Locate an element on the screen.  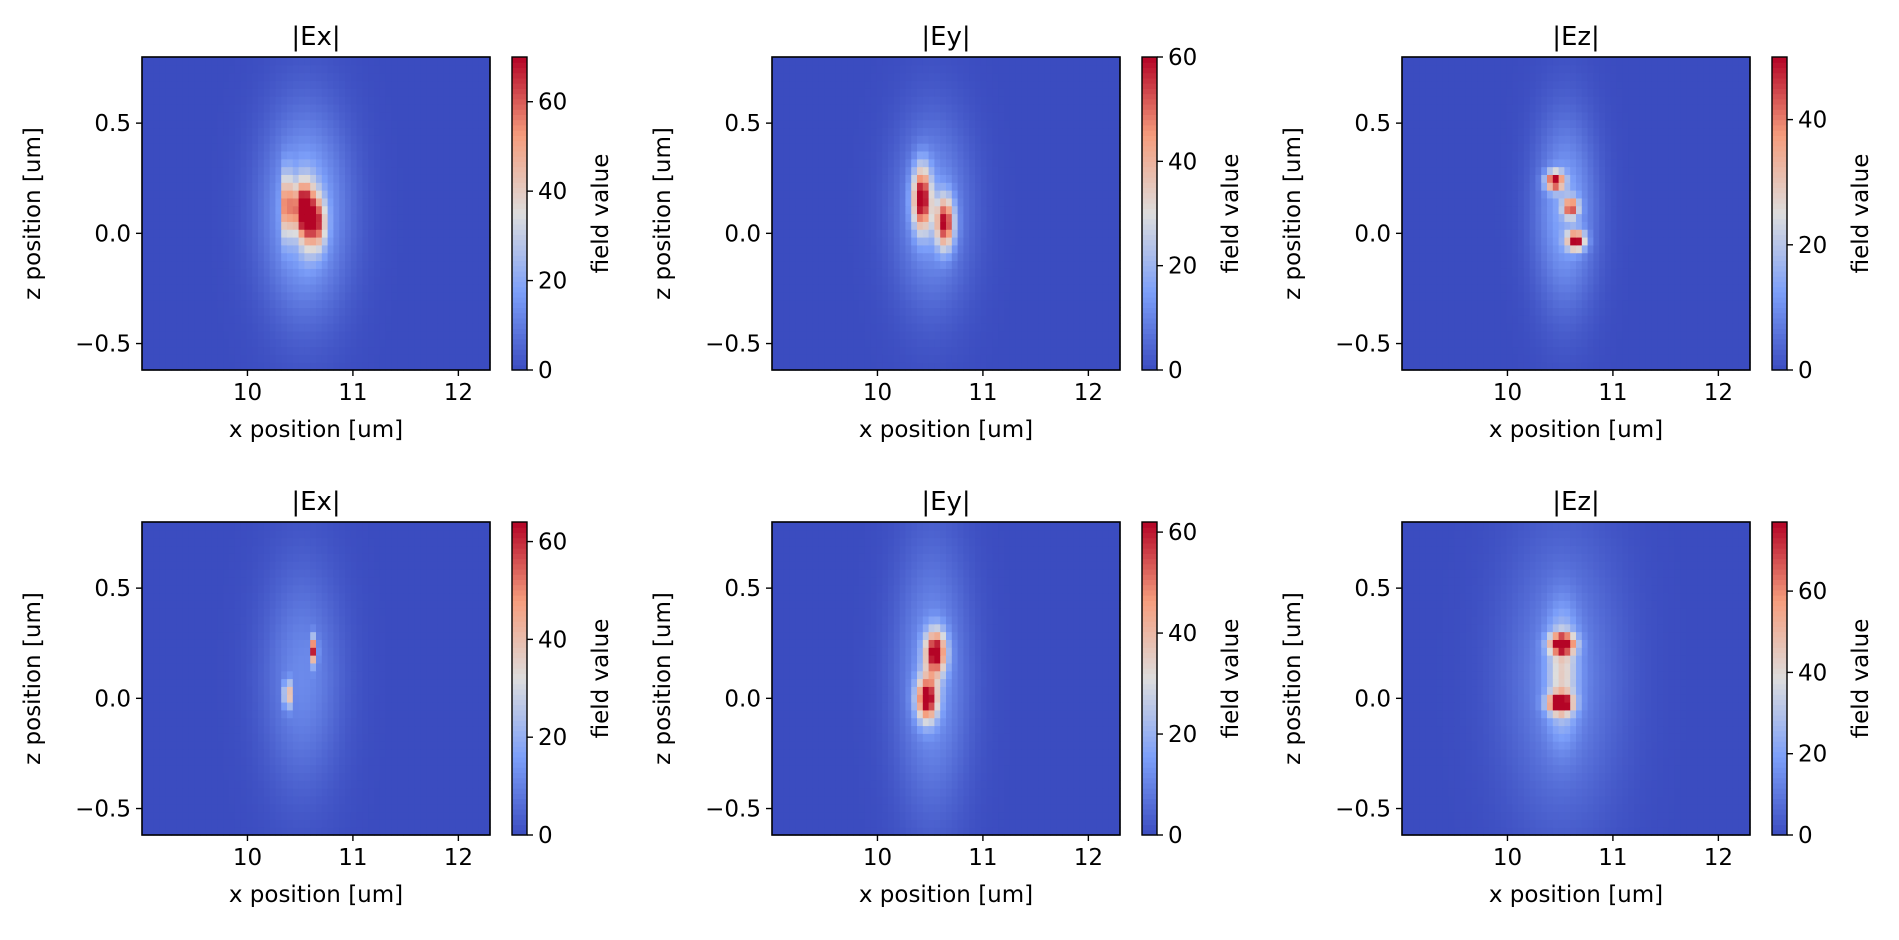
colorbar-tick-label: 60 is located at coordinates (1182, 58).